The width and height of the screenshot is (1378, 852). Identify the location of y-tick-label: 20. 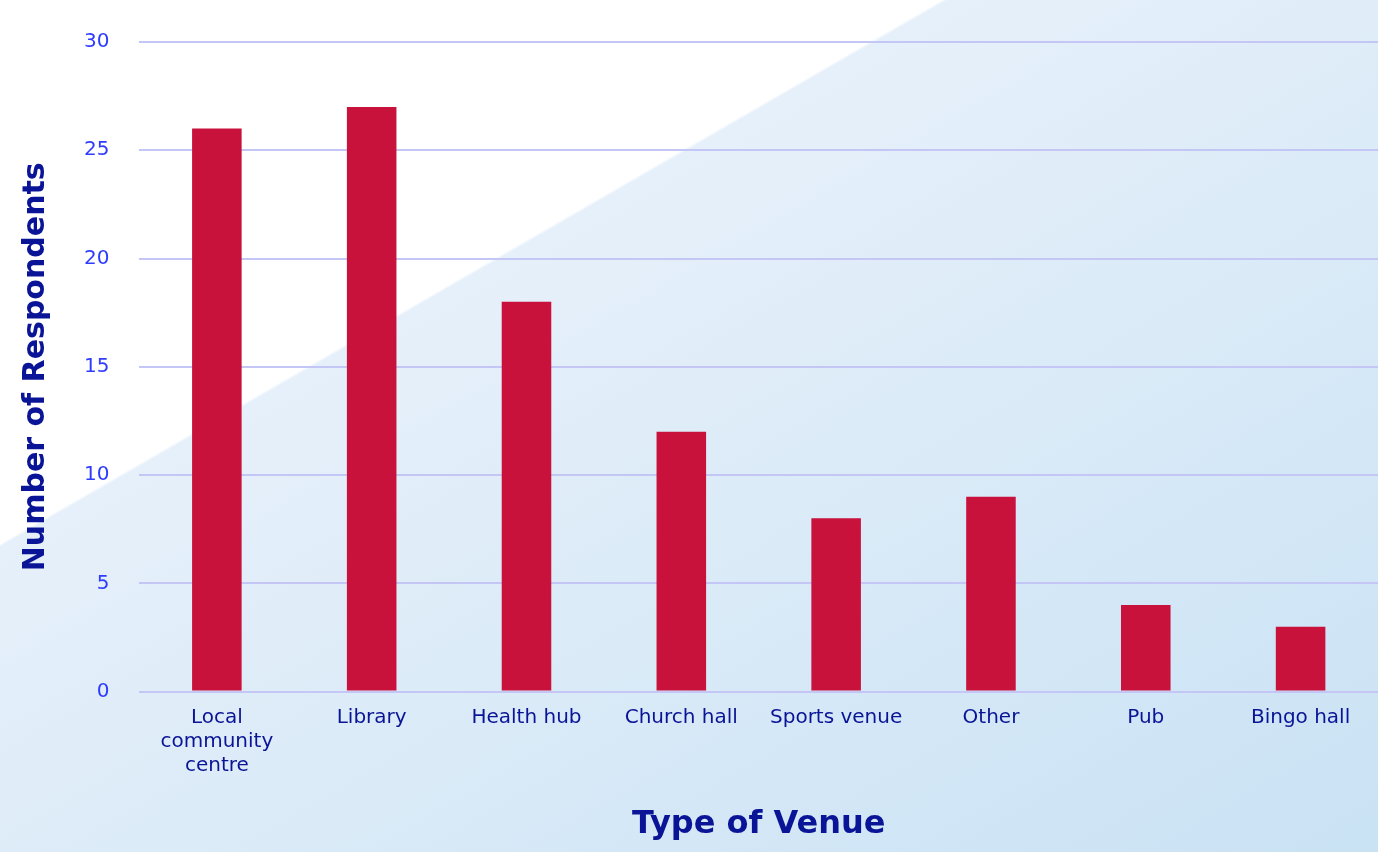
(97, 256).